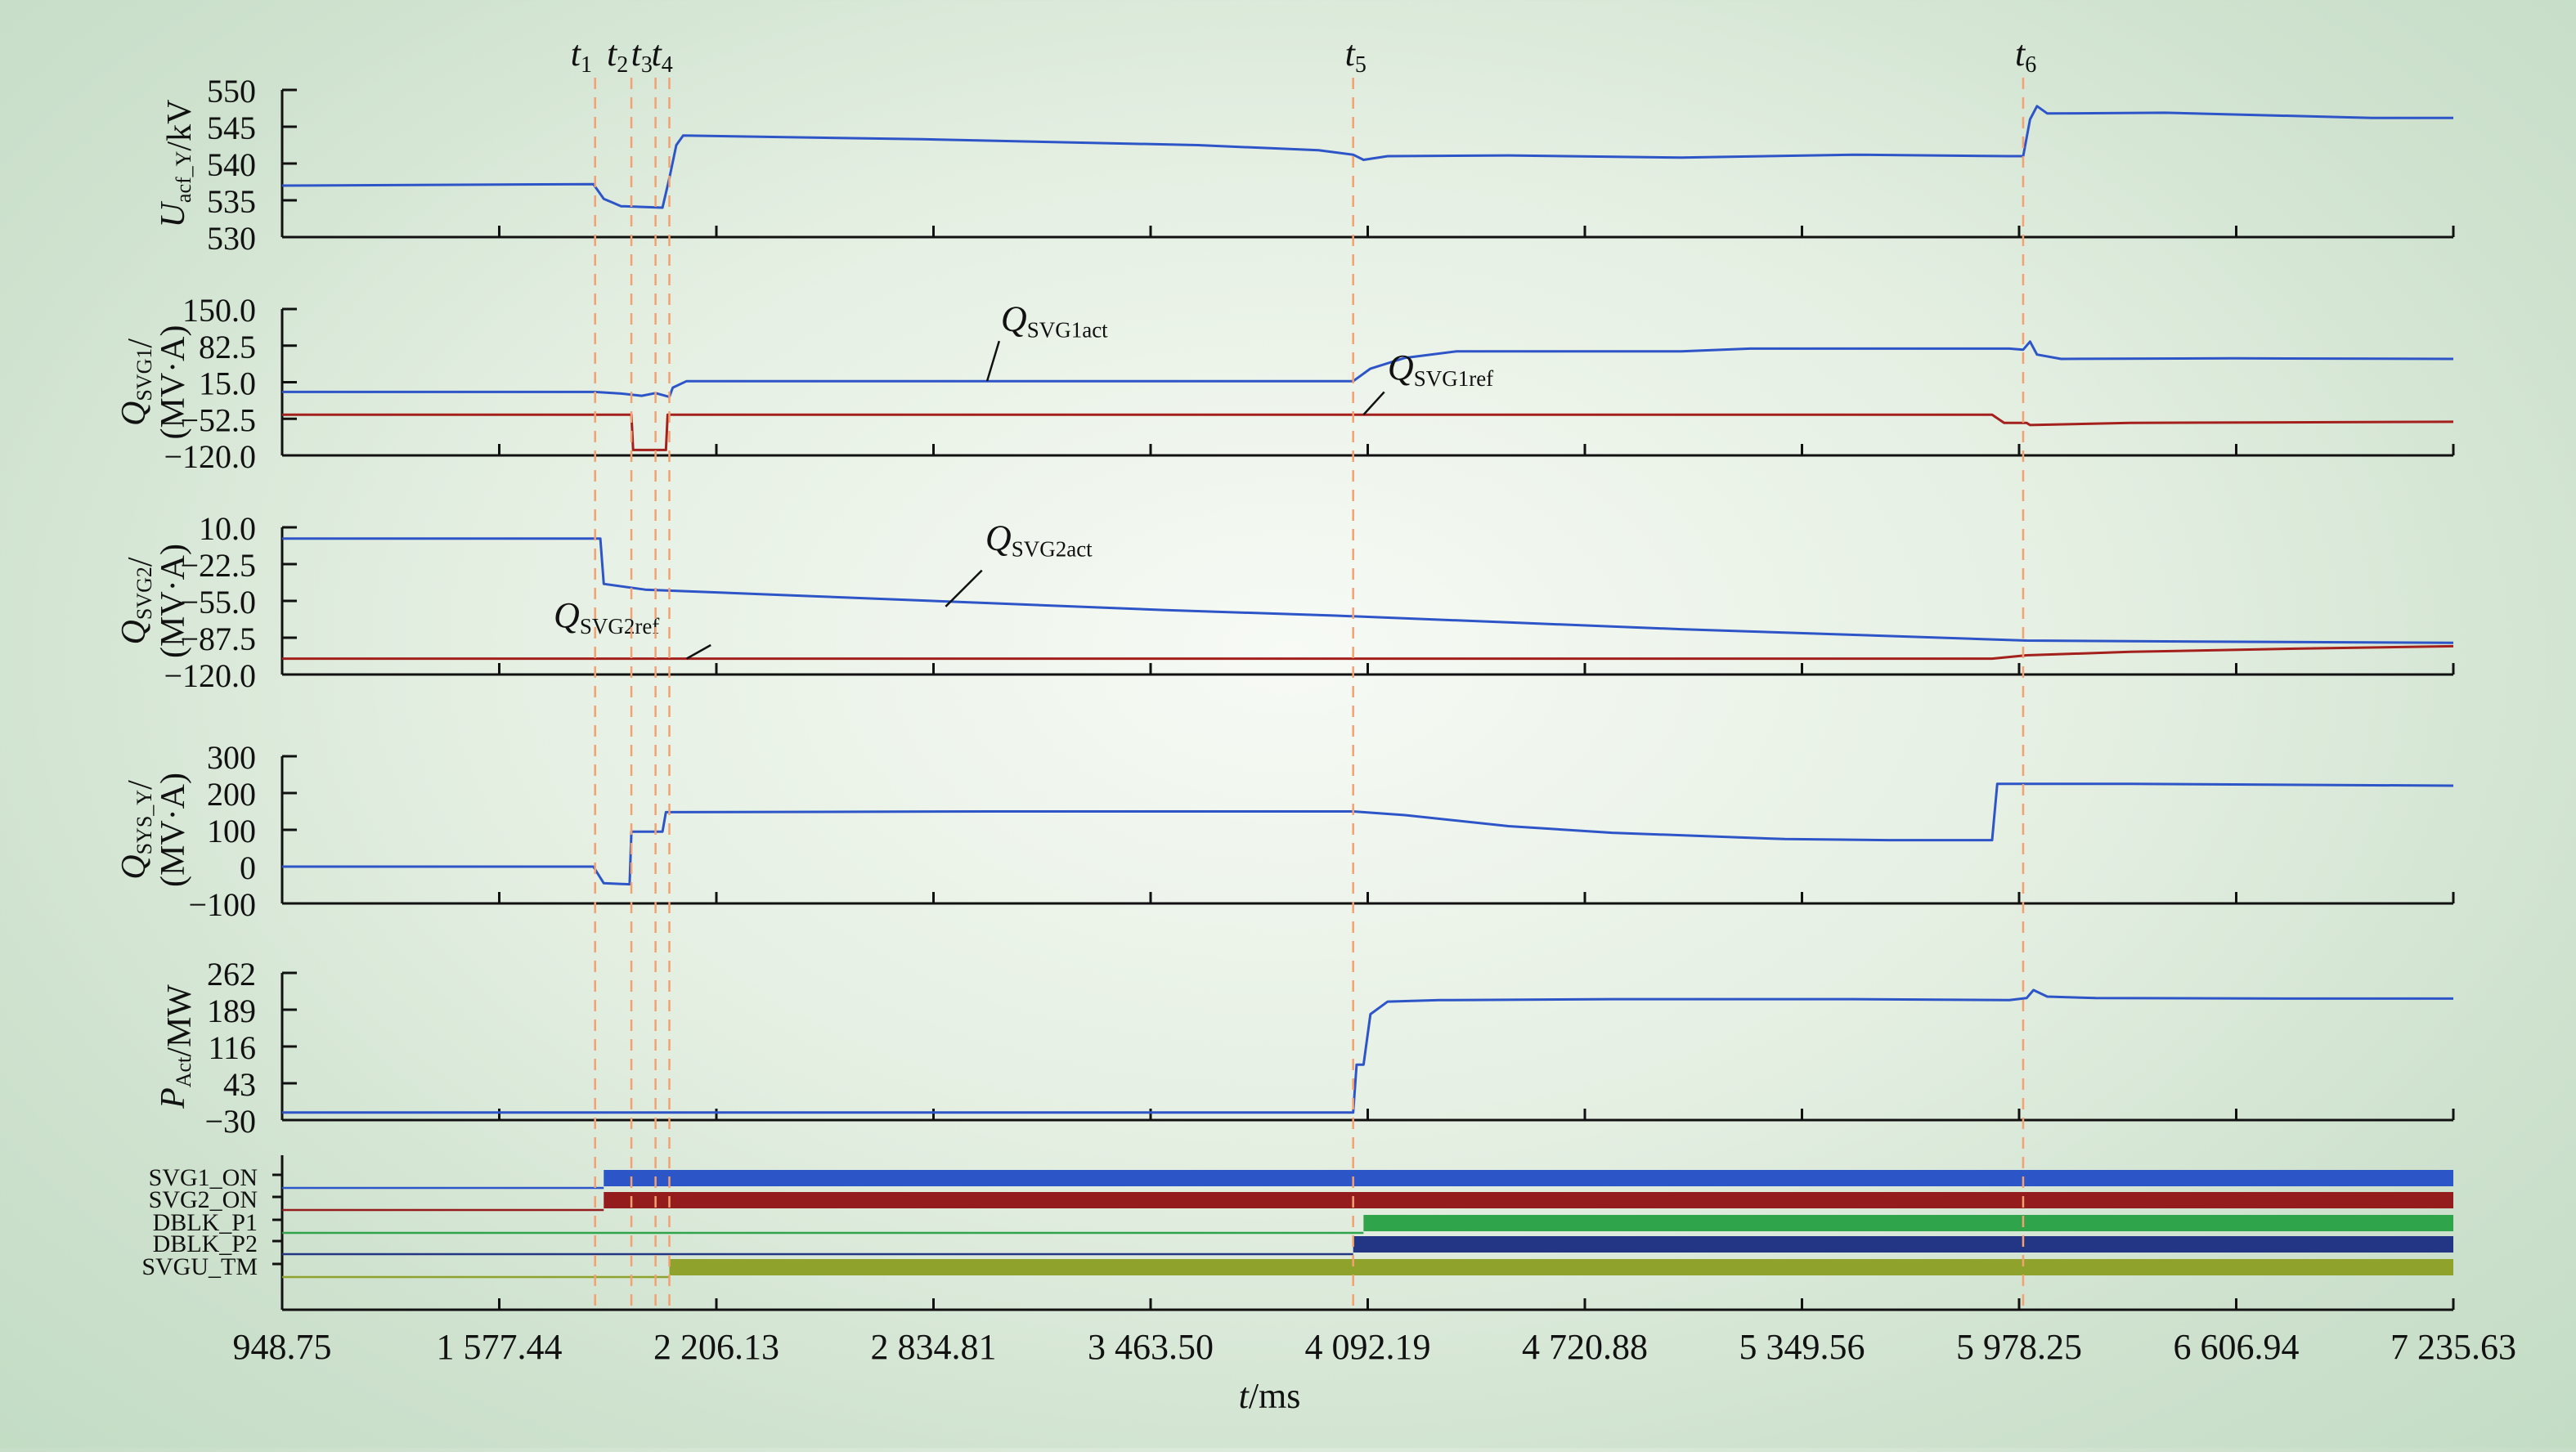 The image size is (2576, 1452). Describe the element at coordinates (1368, 1347) in the screenshot. I see `x-tick-label: 4 092.19` at that location.